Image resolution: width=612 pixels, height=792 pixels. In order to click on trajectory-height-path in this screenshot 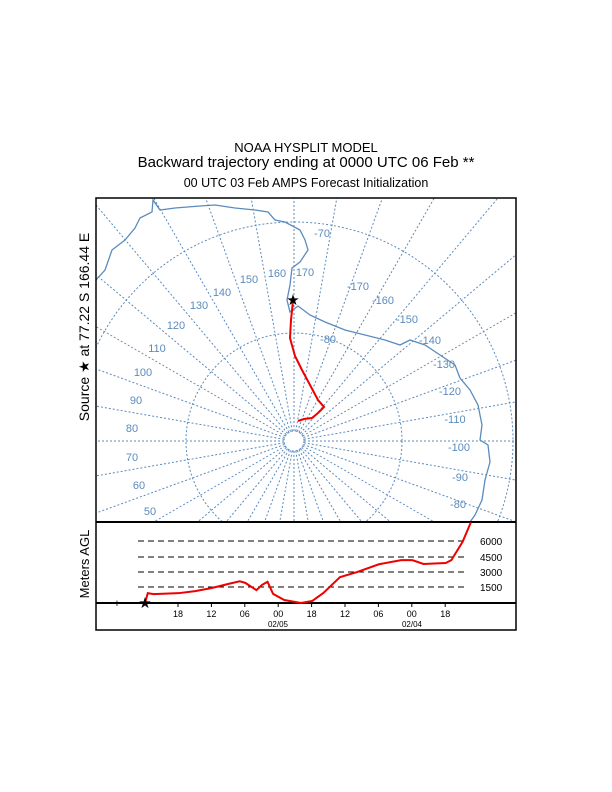, I will do `click(308, 563)`.